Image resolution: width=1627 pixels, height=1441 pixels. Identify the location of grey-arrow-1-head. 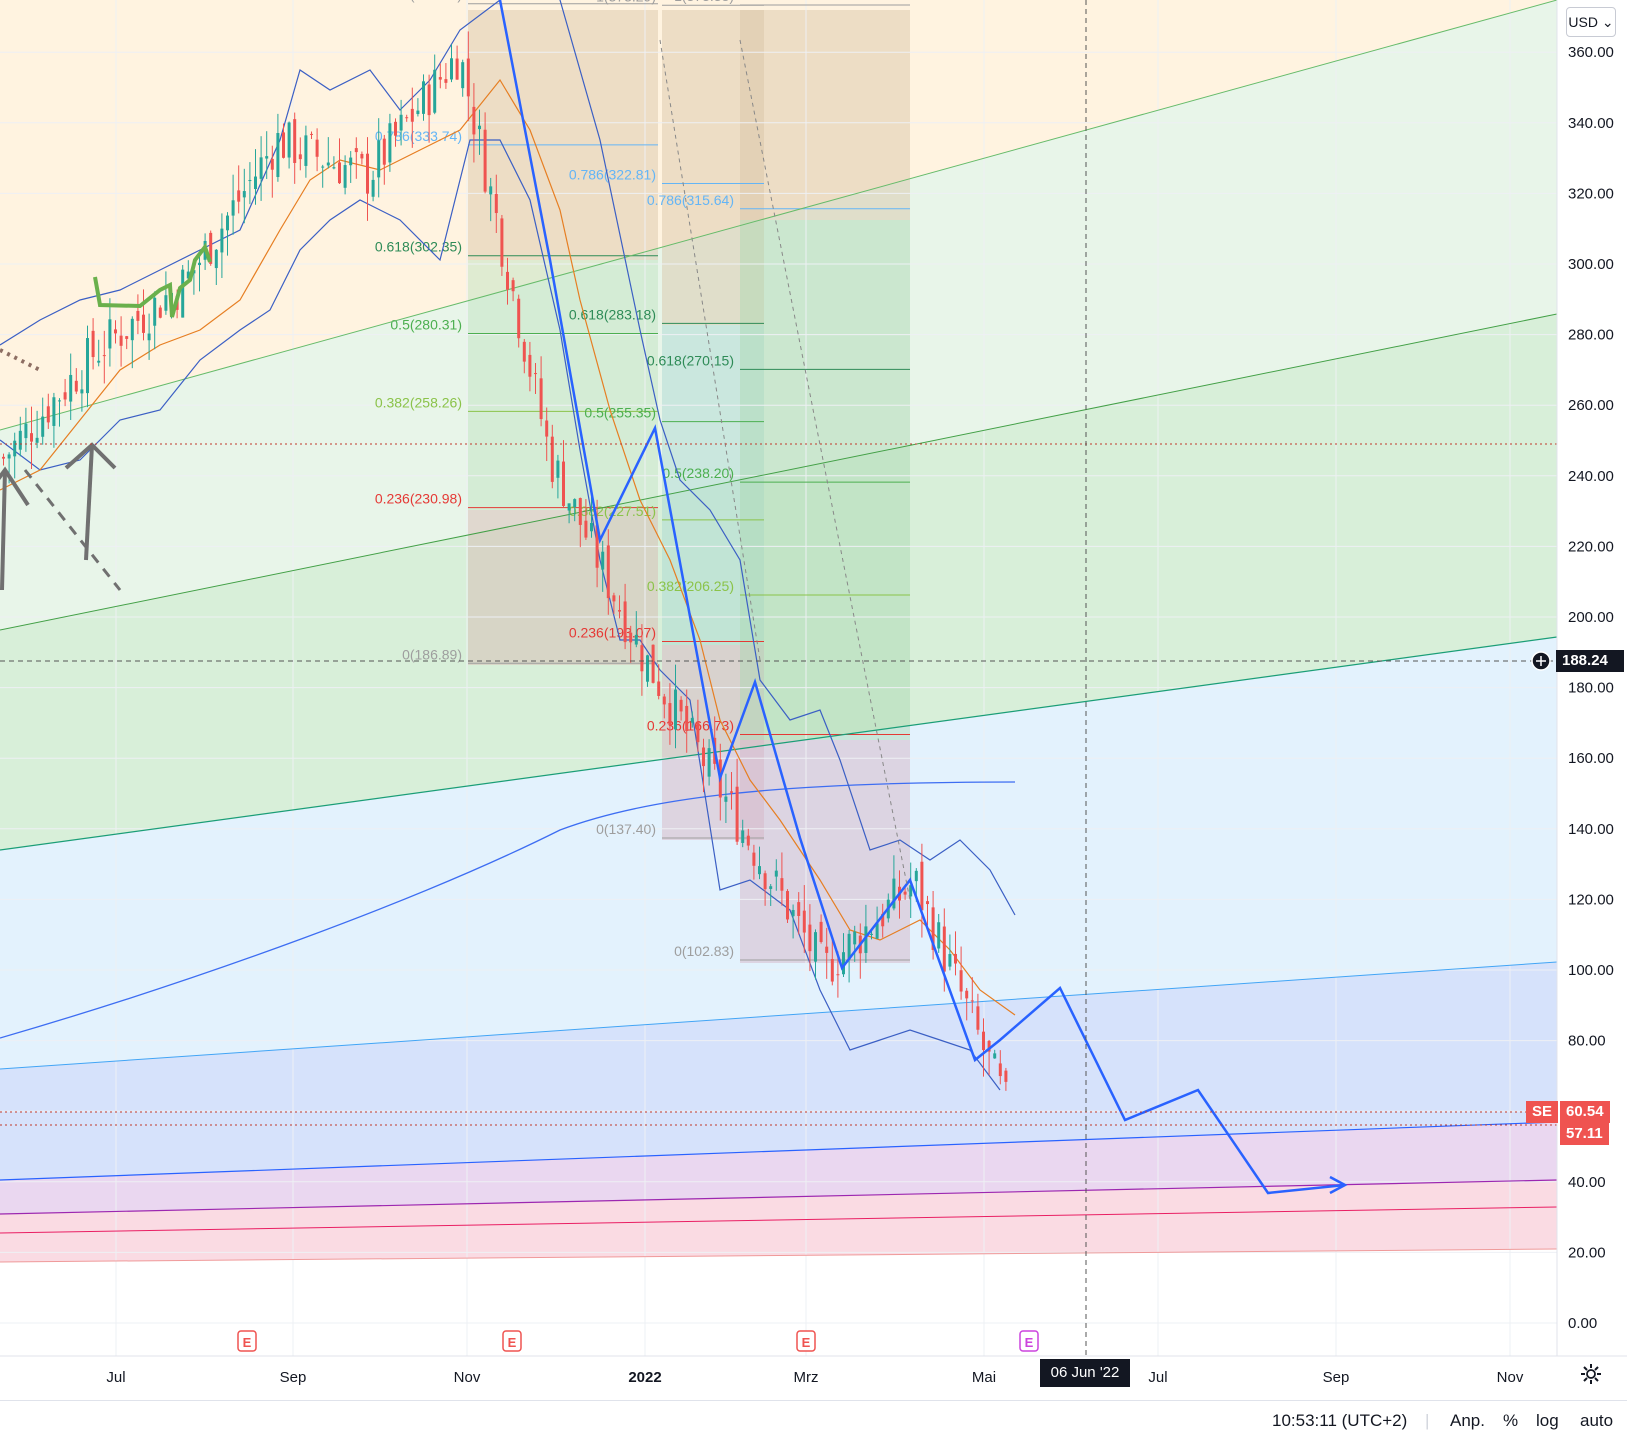
(15, 486).